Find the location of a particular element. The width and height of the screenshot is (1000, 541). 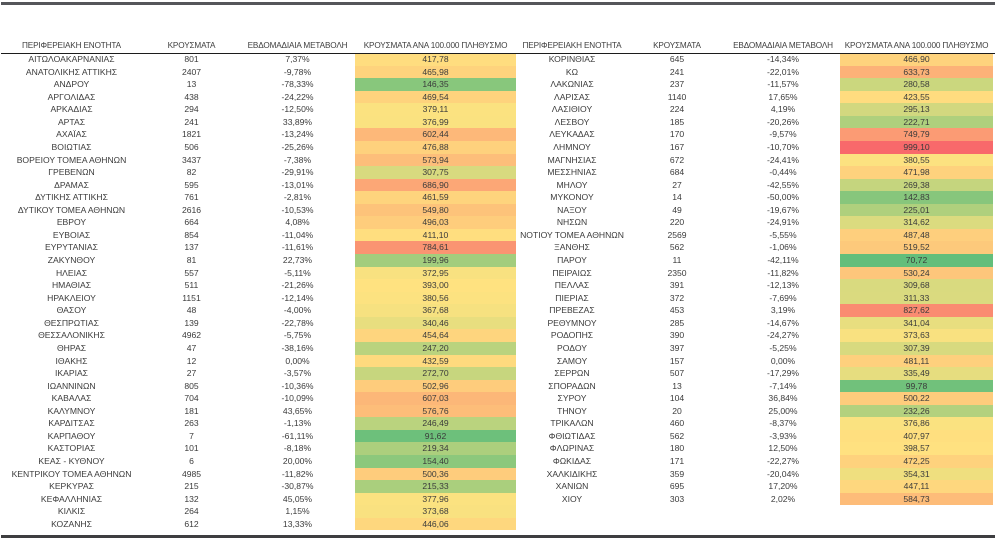

weekly-change-cell: -25,26% is located at coordinates (297, 146).